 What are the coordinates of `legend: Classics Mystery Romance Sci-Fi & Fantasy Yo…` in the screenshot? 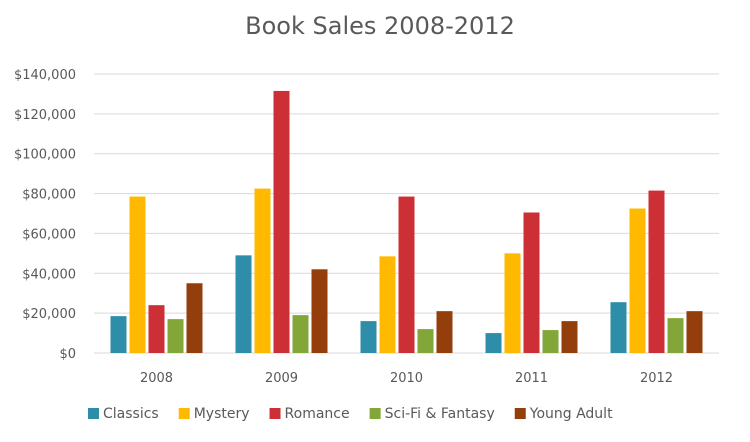 It's located at (350, 414).